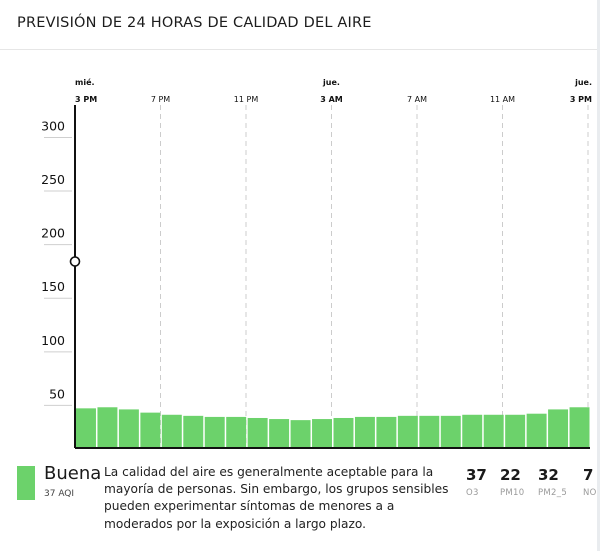 This screenshot has height=551, width=600. I want to click on y-tick-label: 150, so click(53, 286).